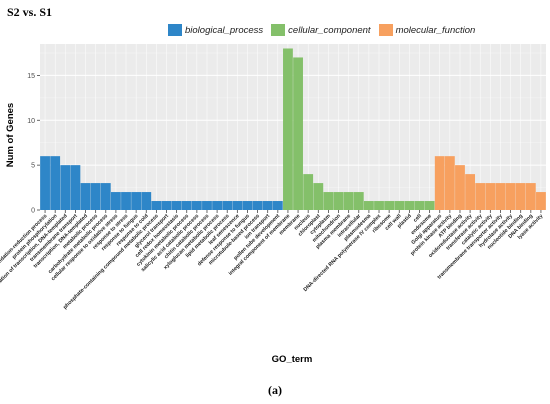  Describe the element at coordinates (10, 135) in the screenshot. I see `y-axis-label: Num of Genes` at that location.